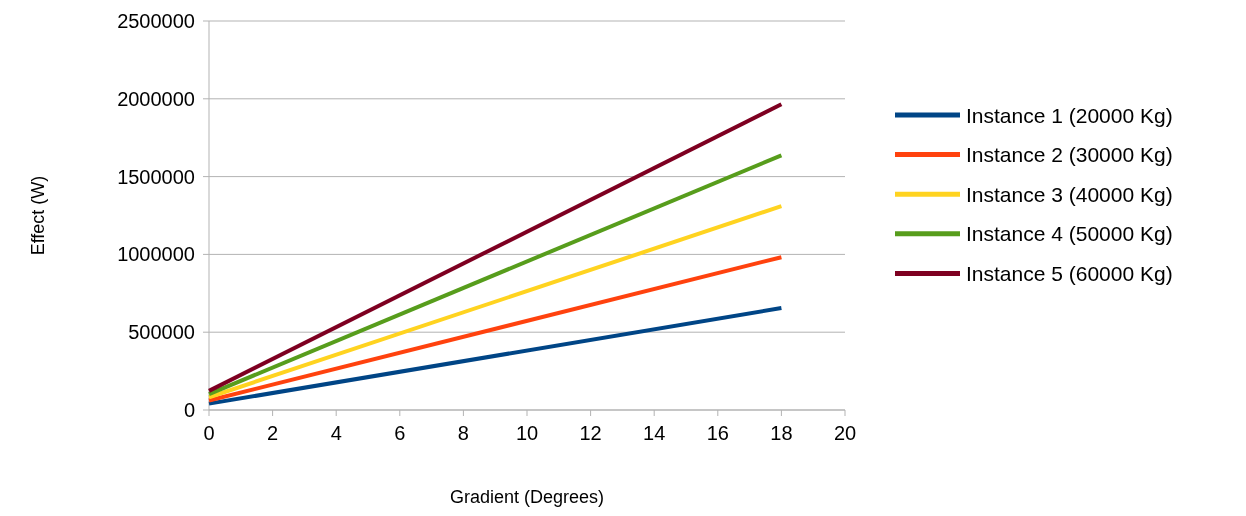 This screenshot has width=1246, height=516. I want to click on legend-label: Instance 1 (20000 Kg), so click(1069, 115).